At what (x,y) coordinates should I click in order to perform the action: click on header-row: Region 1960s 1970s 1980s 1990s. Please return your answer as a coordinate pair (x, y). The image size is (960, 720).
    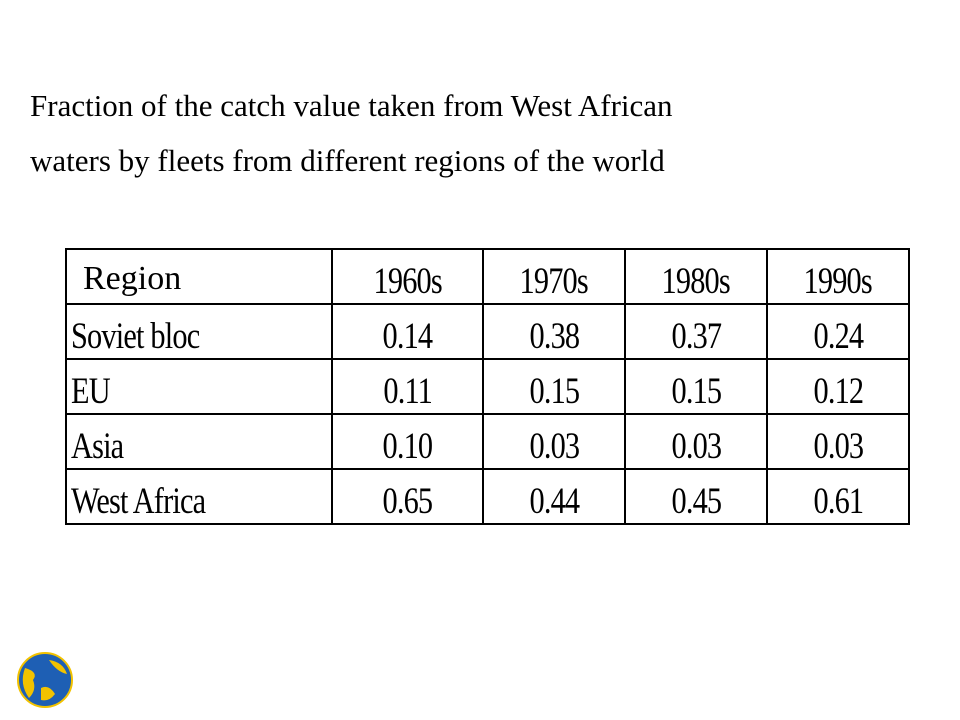
    Looking at the image, I should click on (487, 276).